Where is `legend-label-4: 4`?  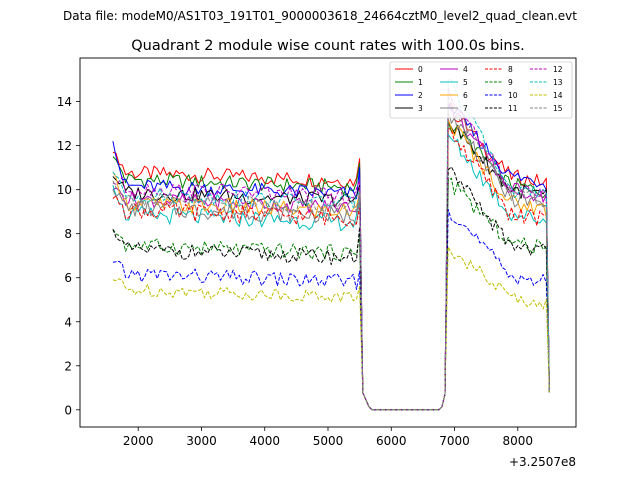 legend-label-4: 4 is located at coordinates (465, 69).